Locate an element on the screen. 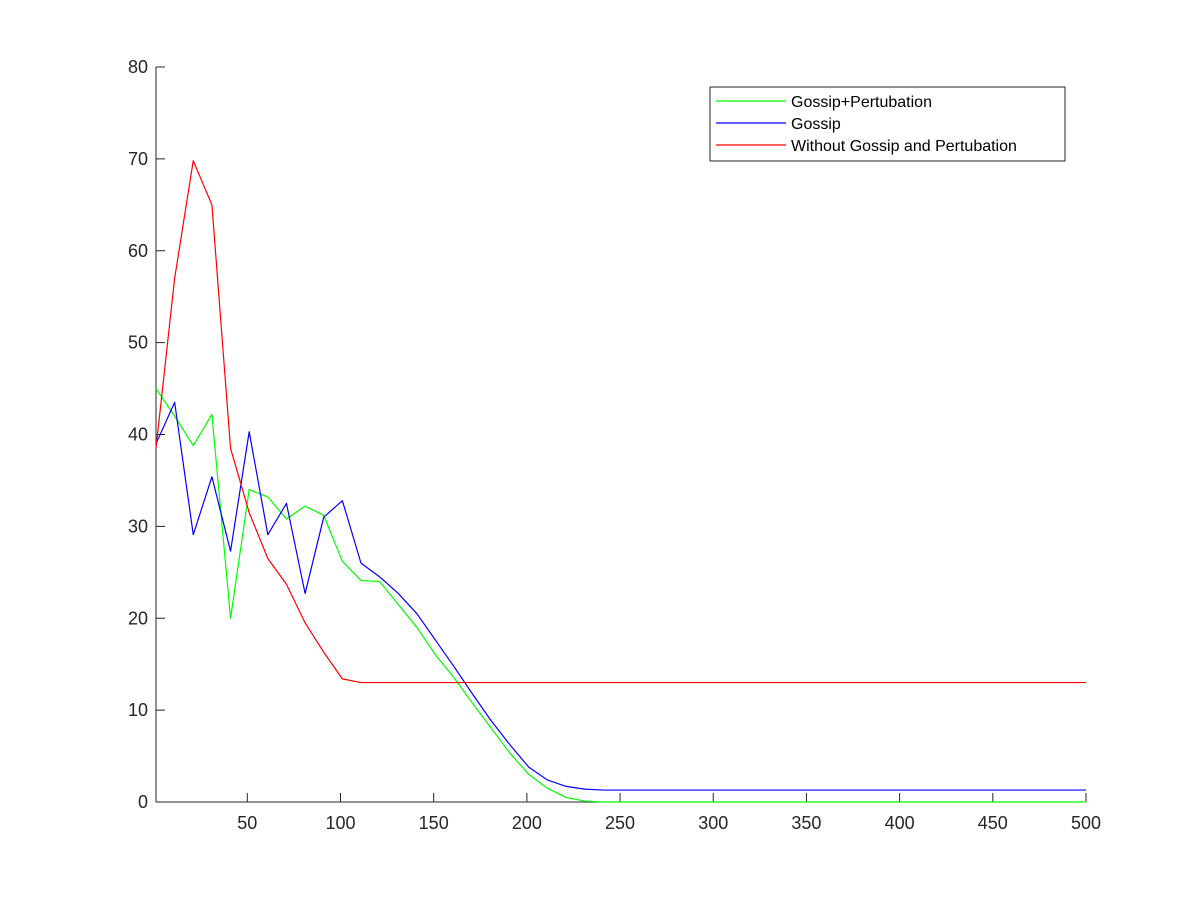 The width and height of the screenshot is (1200, 900). legend-box is located at coordinates (887, 124).